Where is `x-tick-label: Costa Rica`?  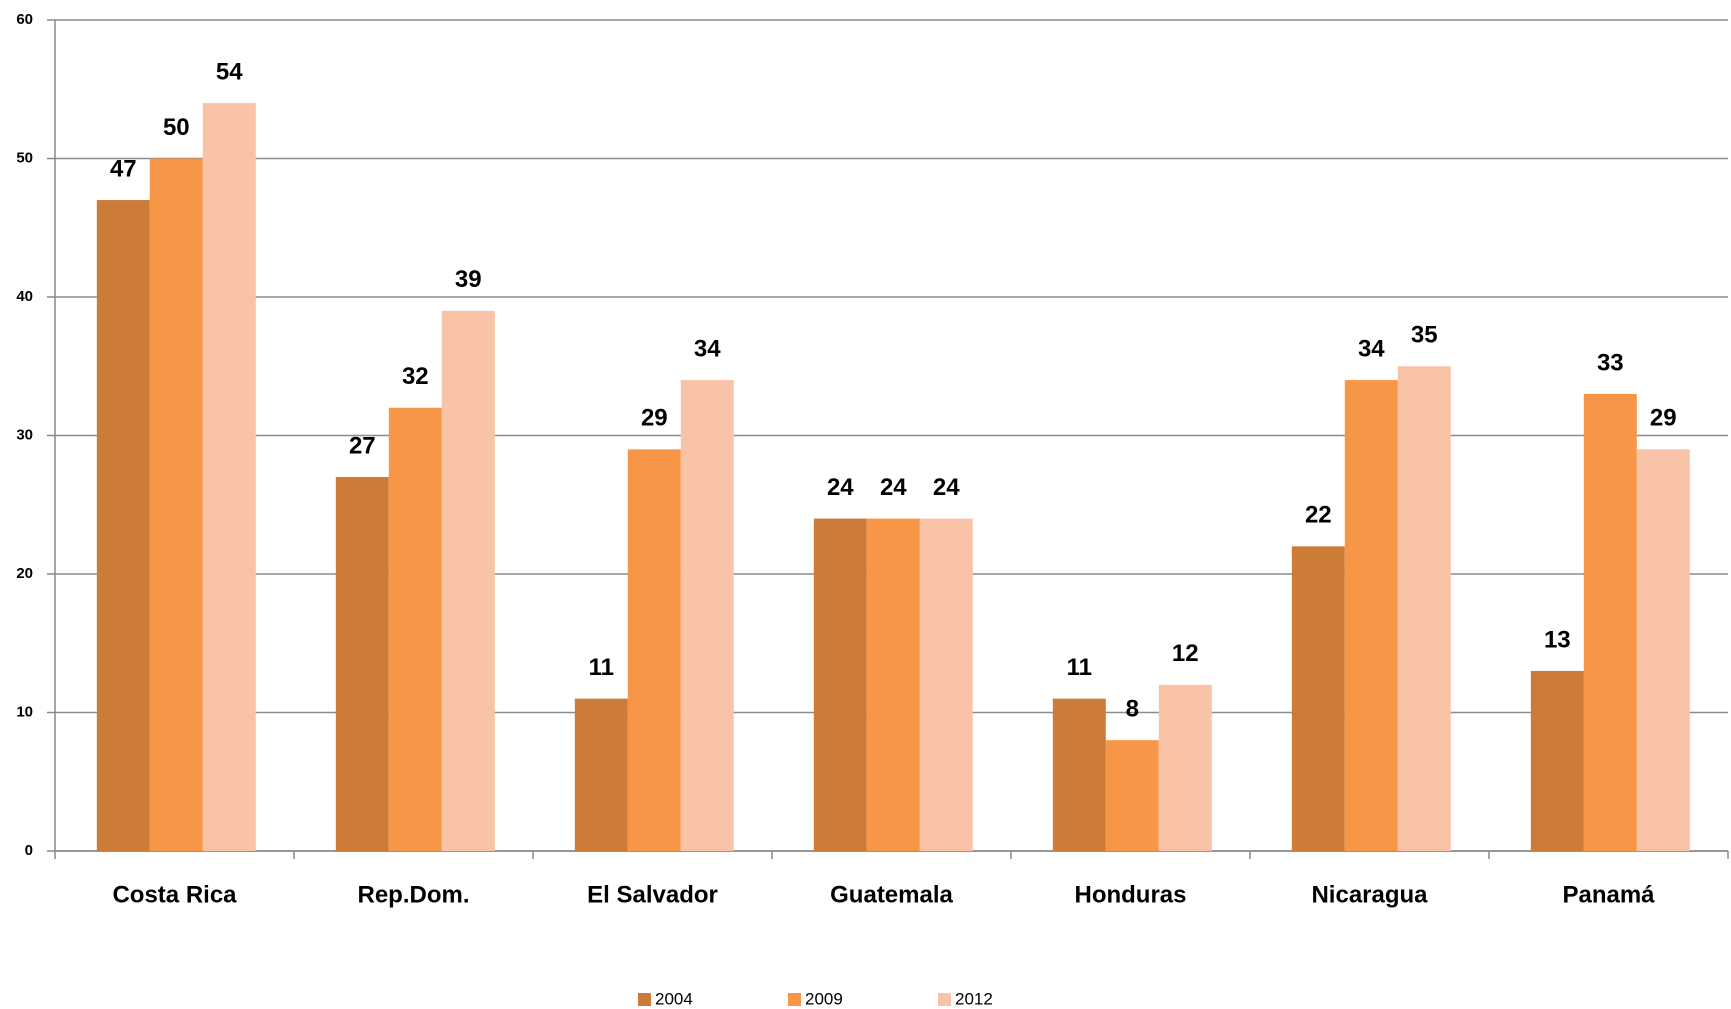
x-tick-label: Costa Rica is located at coordinates (174, 894).